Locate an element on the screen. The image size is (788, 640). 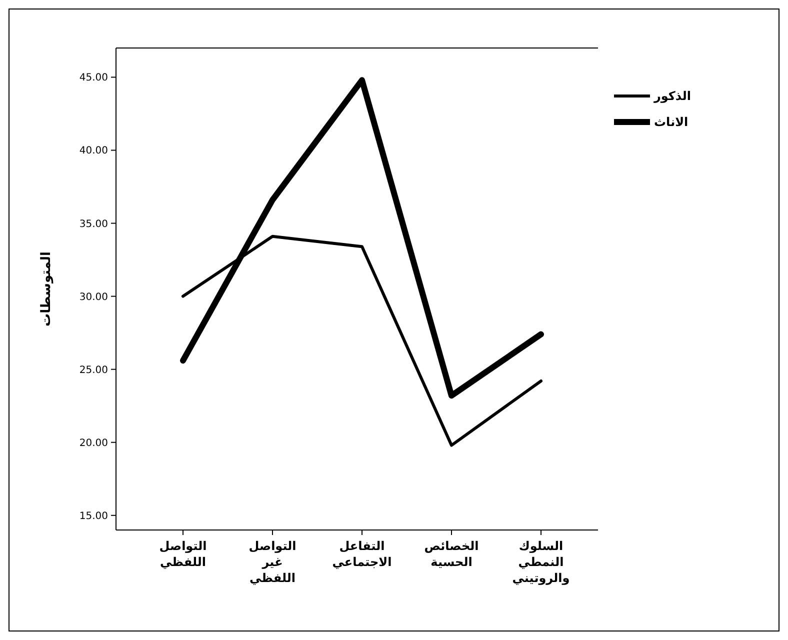
y-tick-label: 15.00 is located at coordinates (93, 516).